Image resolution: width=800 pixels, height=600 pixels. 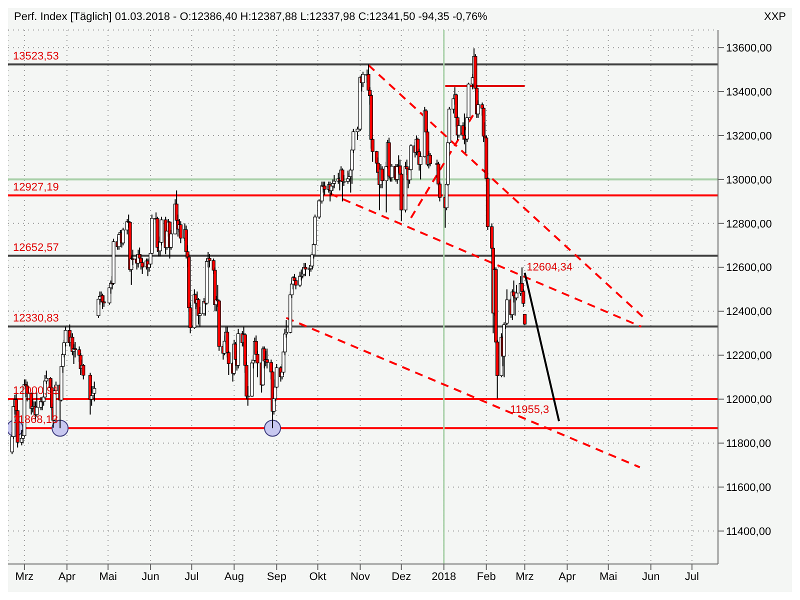 What do you see at coordinates (530, 410) in the screenshot?
I see `annotation: 11955,3` at bounding box center [530, 410].